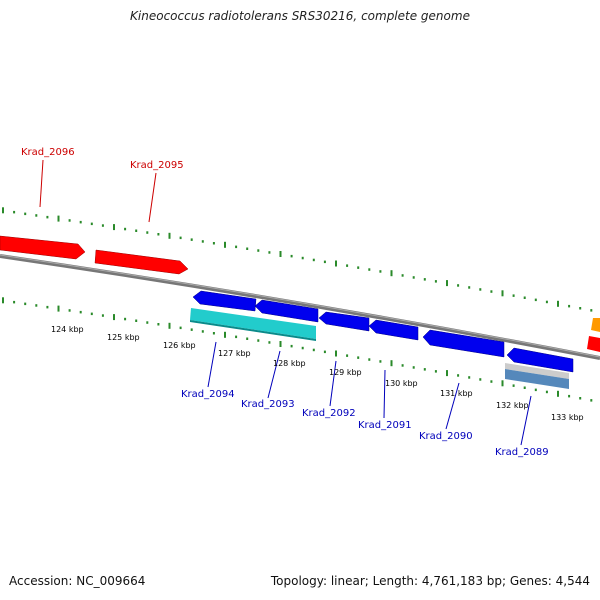 The image size is (600, 600). I want to click on gene-krad-2092-arrow, so click(344, 321).